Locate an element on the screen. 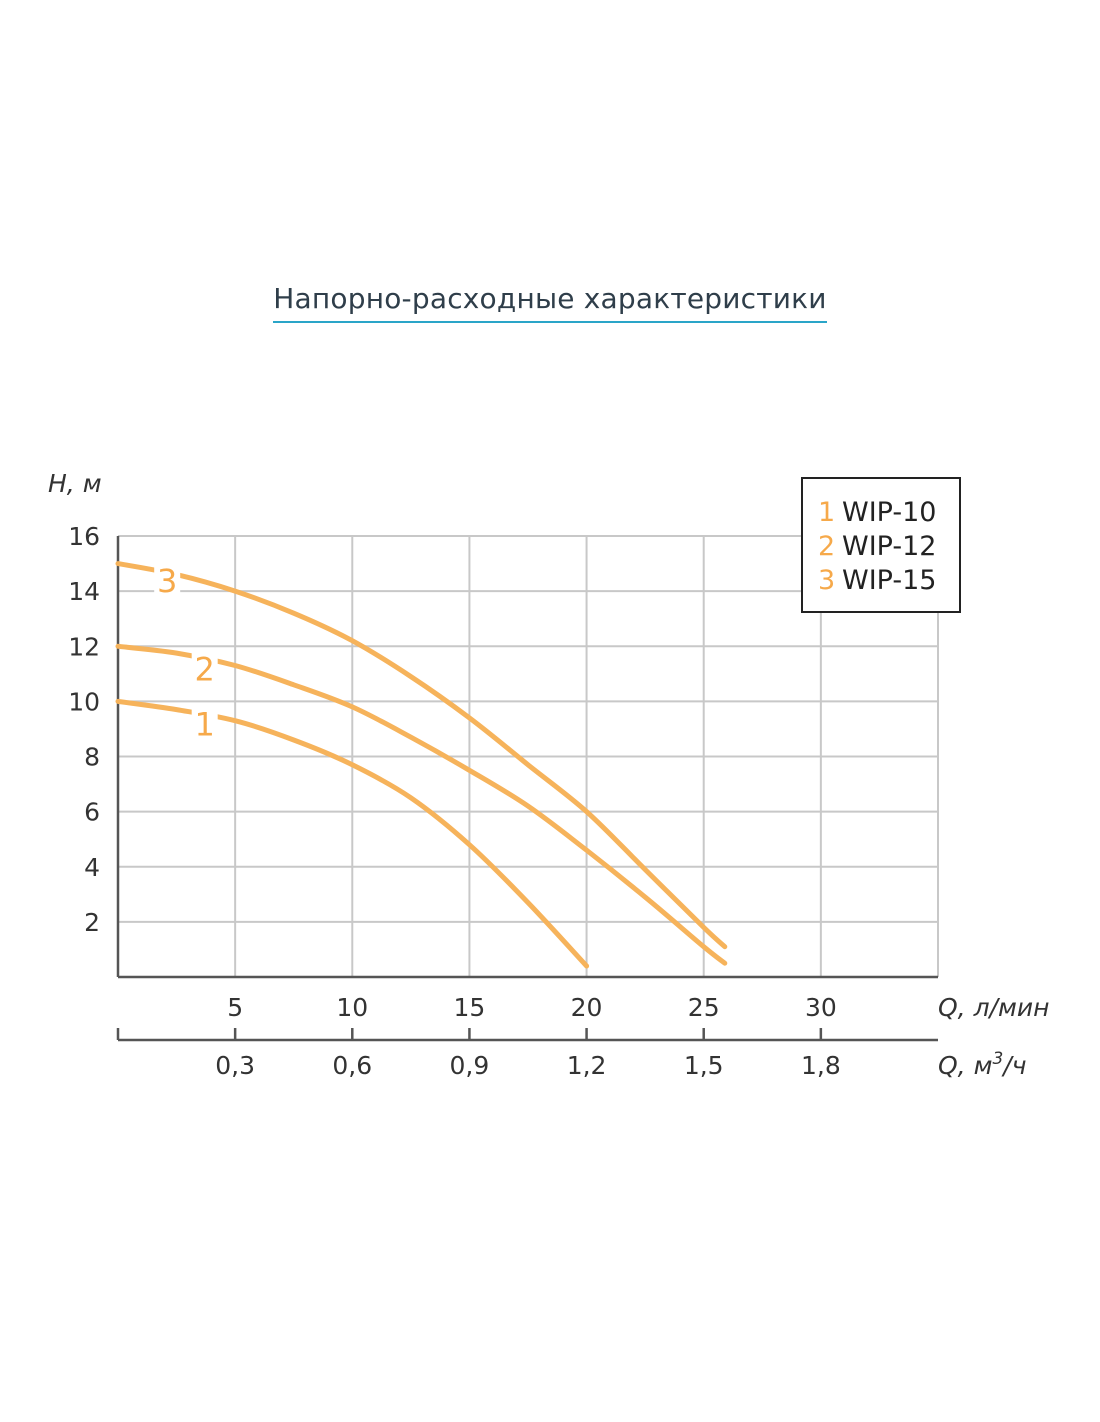 The image size is (1100, 1422). x2-tick-label-4: 1,5 is located at coordinates (704, 1065).